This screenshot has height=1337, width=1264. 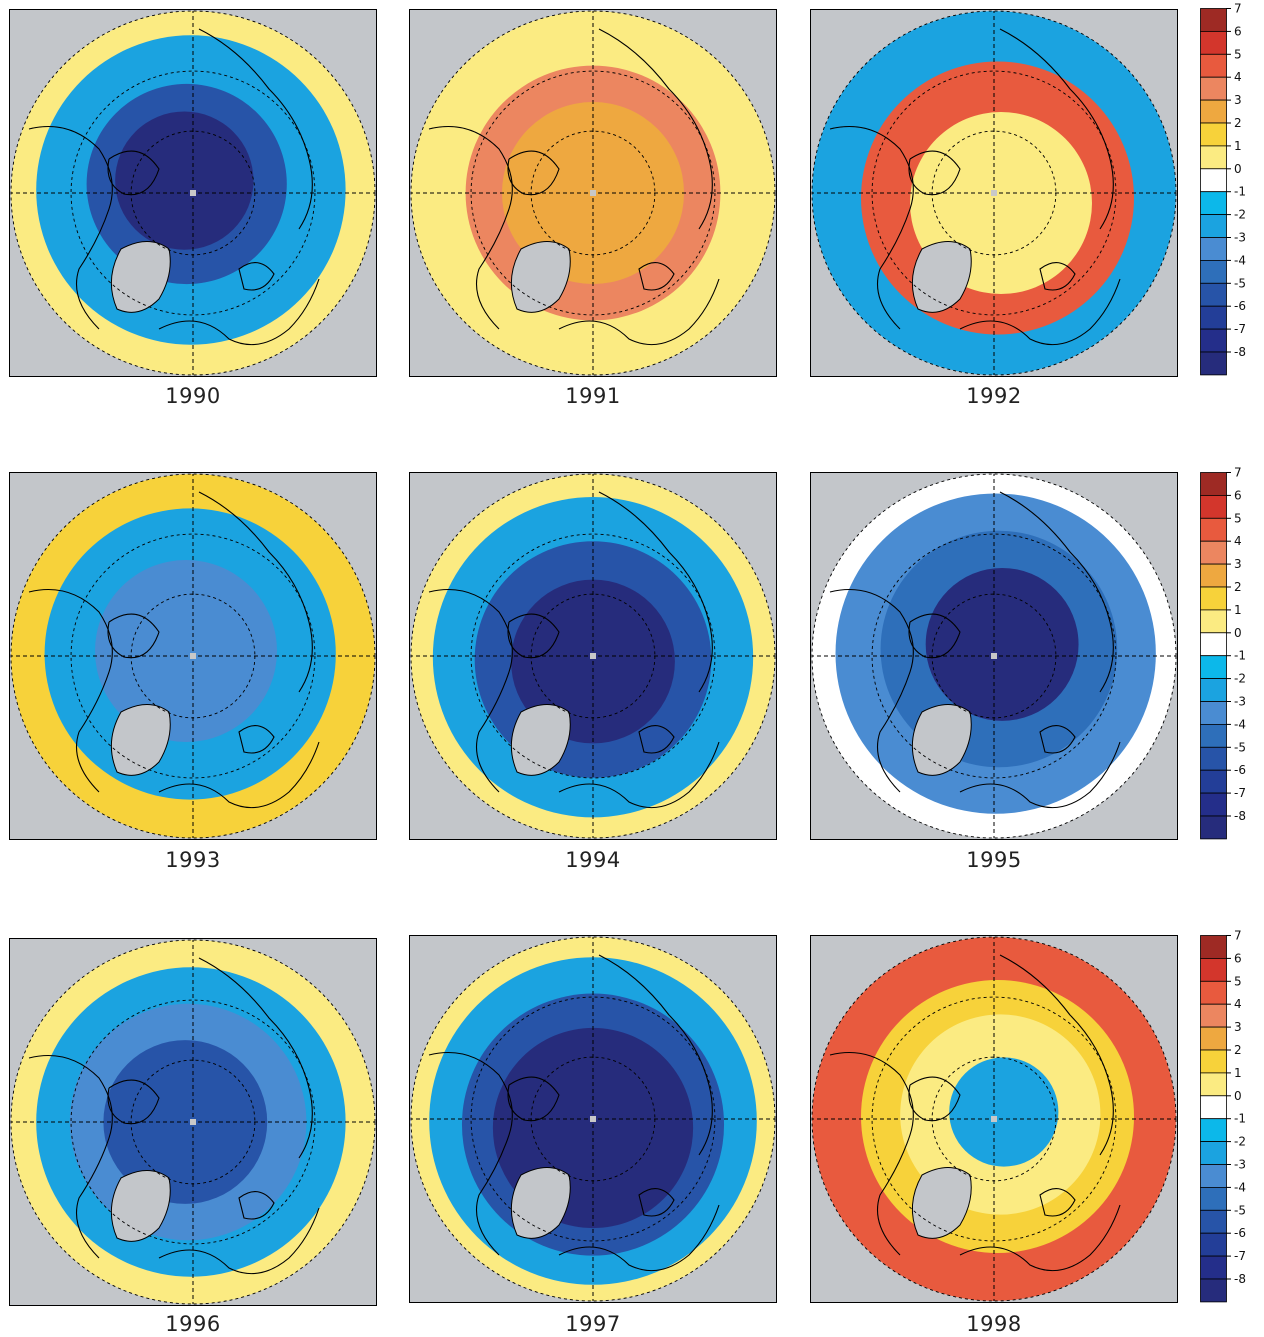 I want to click on colorbar-tick-label: 2, so click(x=1238, y=587).